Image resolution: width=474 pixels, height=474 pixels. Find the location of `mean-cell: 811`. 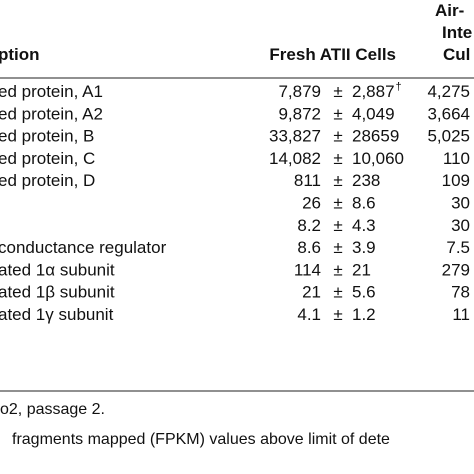

mean-cell: 811 is located at coordinates (307, 180).